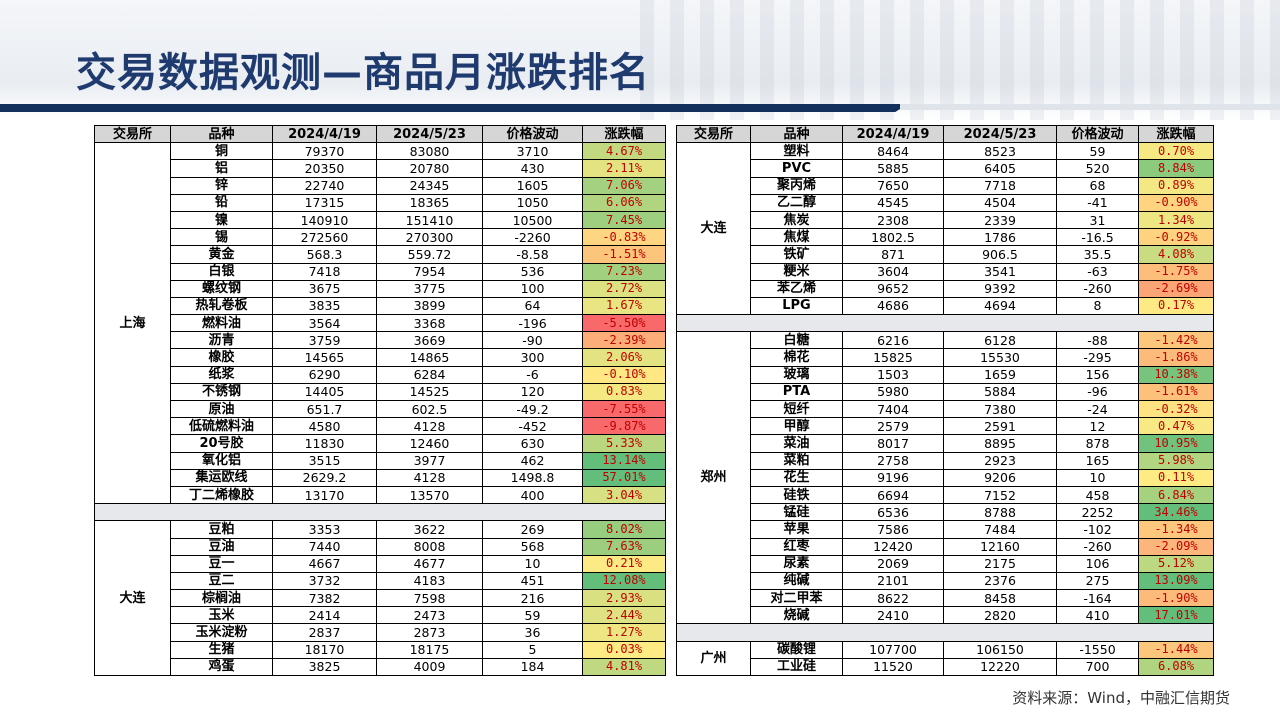  Describe the element at coordinates (532, 254) in the screenshot. I see `price-change-cell: -8.58` at that location.